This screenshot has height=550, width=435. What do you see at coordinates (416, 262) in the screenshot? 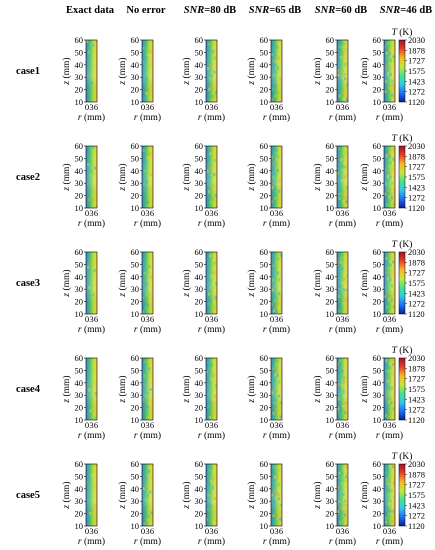
I see `colorbar-tick-label: 1878` at bounding box center [416, 262].